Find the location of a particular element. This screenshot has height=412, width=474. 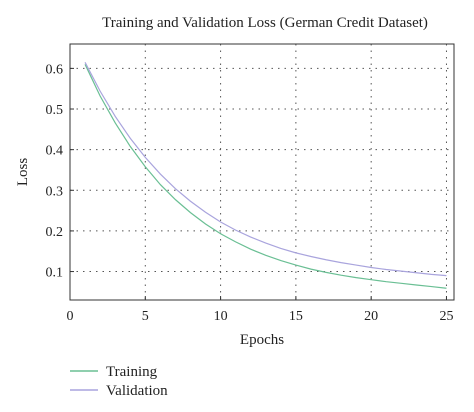

y-tick-label: 0.1 is located at coordinates (55, 273).